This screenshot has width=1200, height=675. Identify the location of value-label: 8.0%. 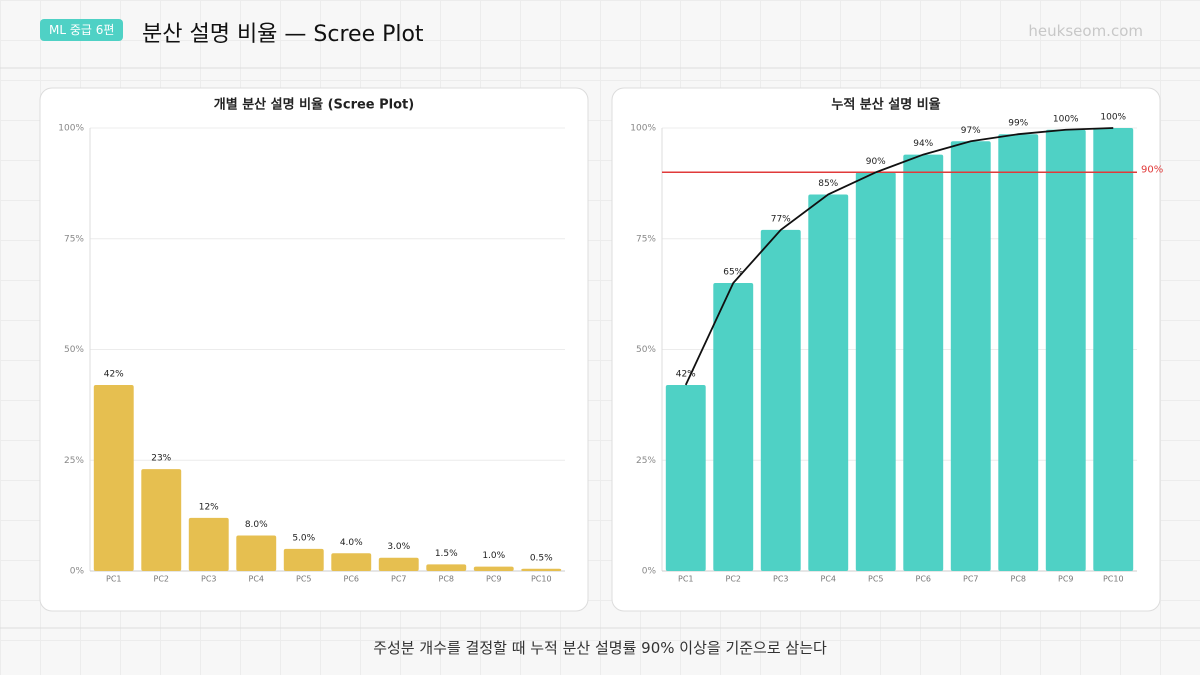
(256, 525).